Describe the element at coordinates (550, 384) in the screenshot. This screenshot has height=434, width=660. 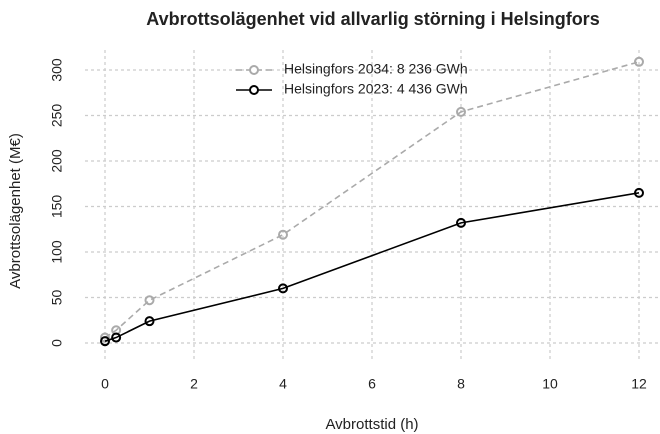
I see `x-tick-label: 10` at that location.